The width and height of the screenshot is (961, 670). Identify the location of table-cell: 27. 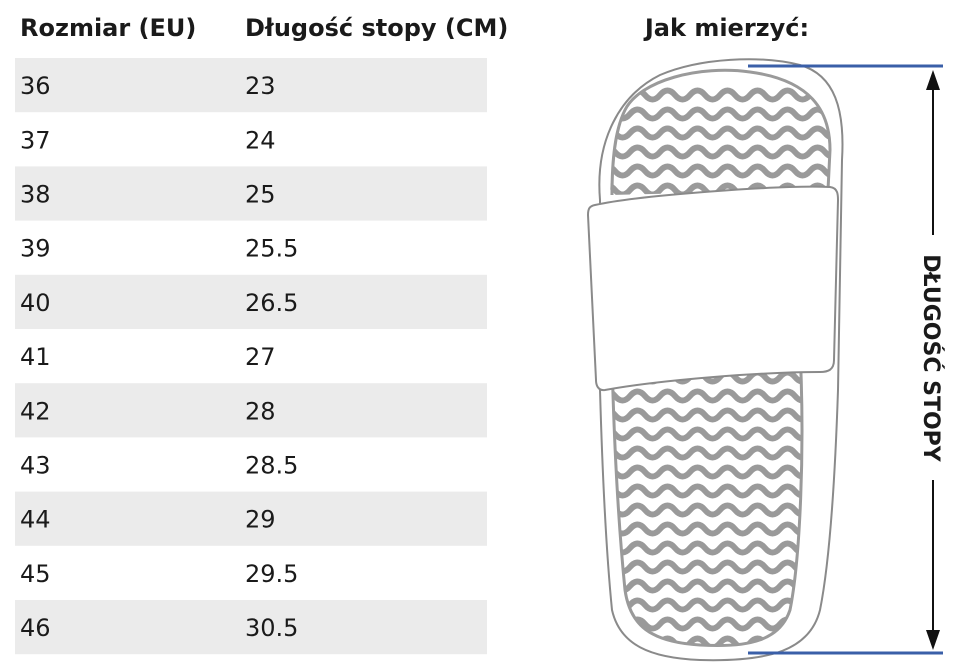
(260, 357).